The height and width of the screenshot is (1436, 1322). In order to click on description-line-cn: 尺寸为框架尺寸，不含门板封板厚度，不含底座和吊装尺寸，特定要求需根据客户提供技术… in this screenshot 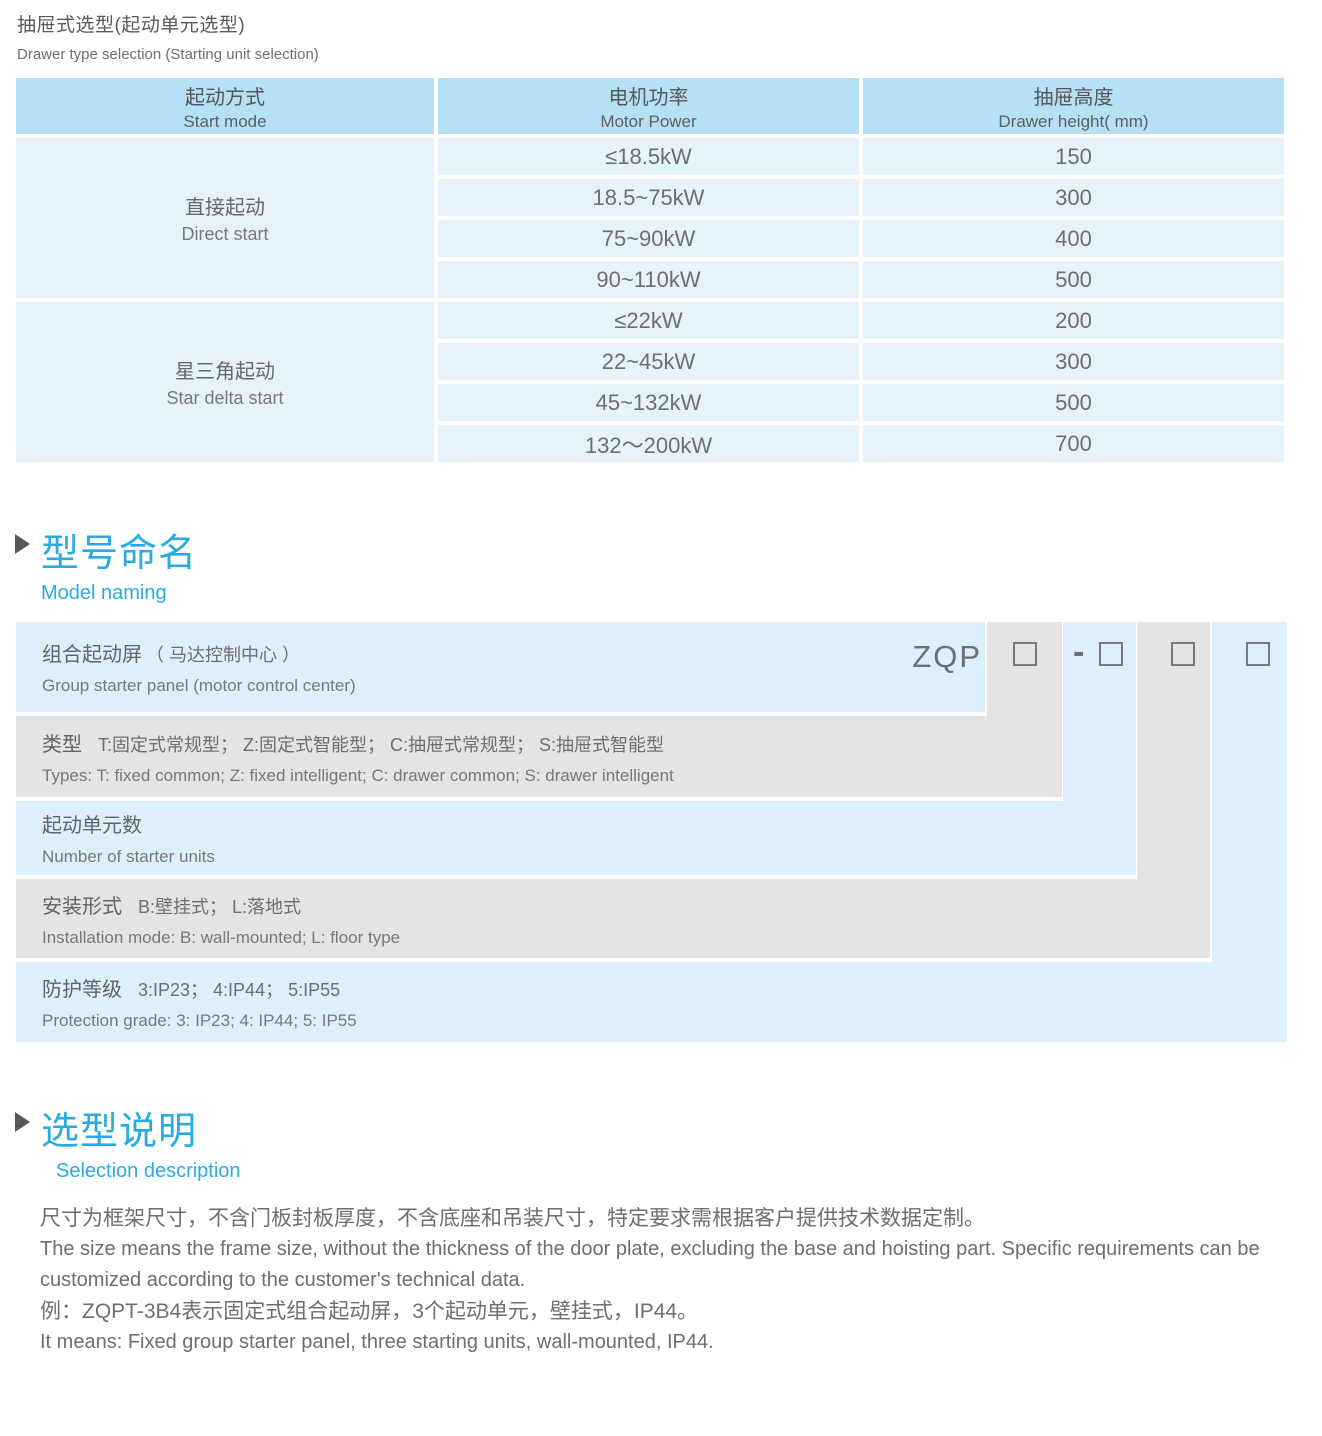, I will do `click(512, 1218)`.